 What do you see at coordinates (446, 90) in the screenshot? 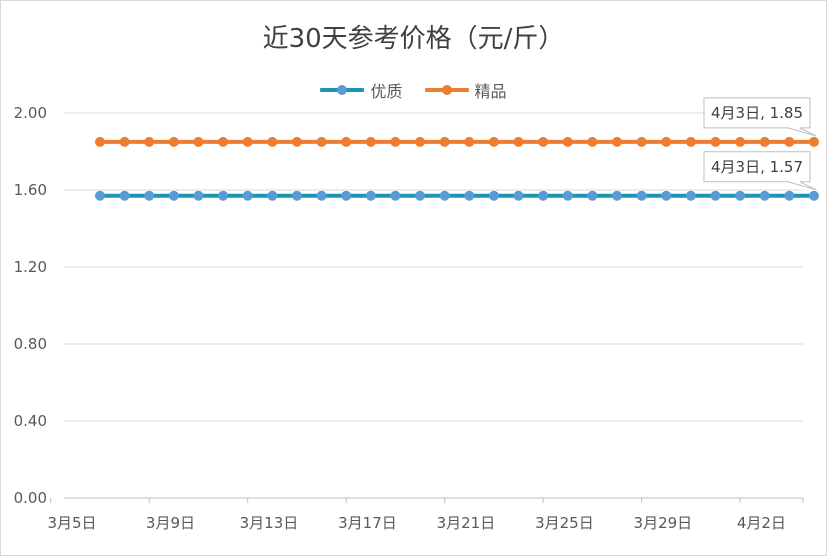
I see `legend-swatch-jingpin` at bounding box center [446, 90].